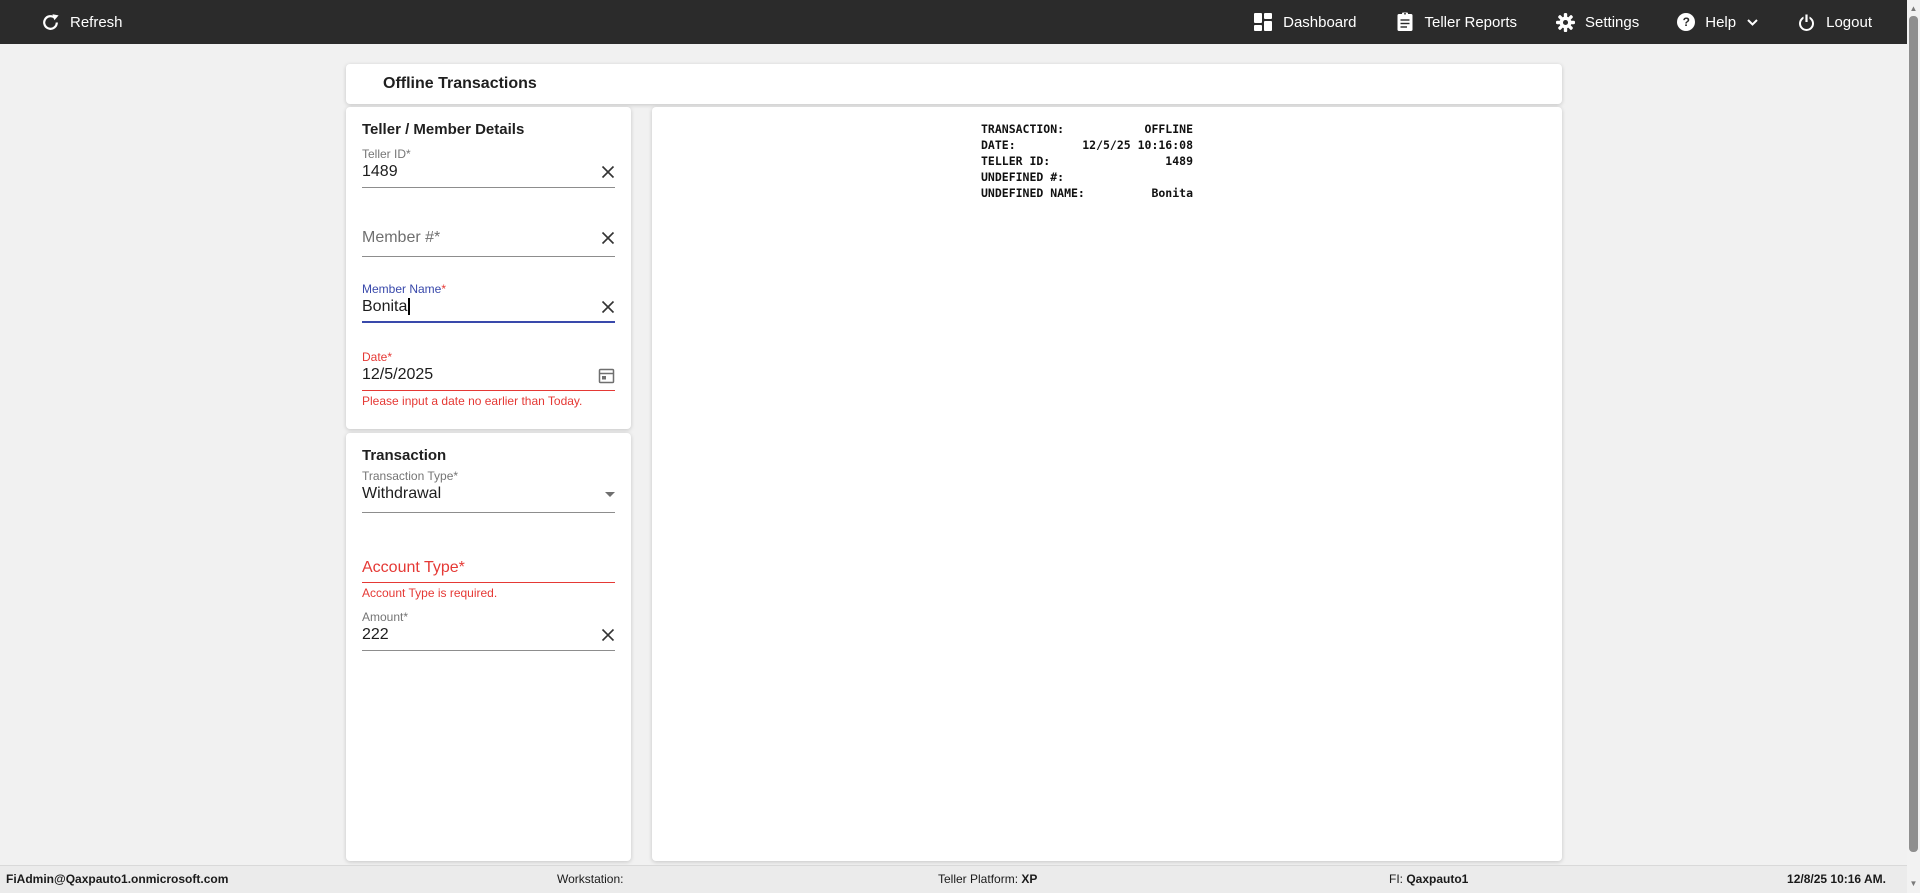 This screenshot has width=1920, height=893. Describe the element at coordinates (590, 879) in the screenshot. I see `status-workstation: Workstation:` at that location.